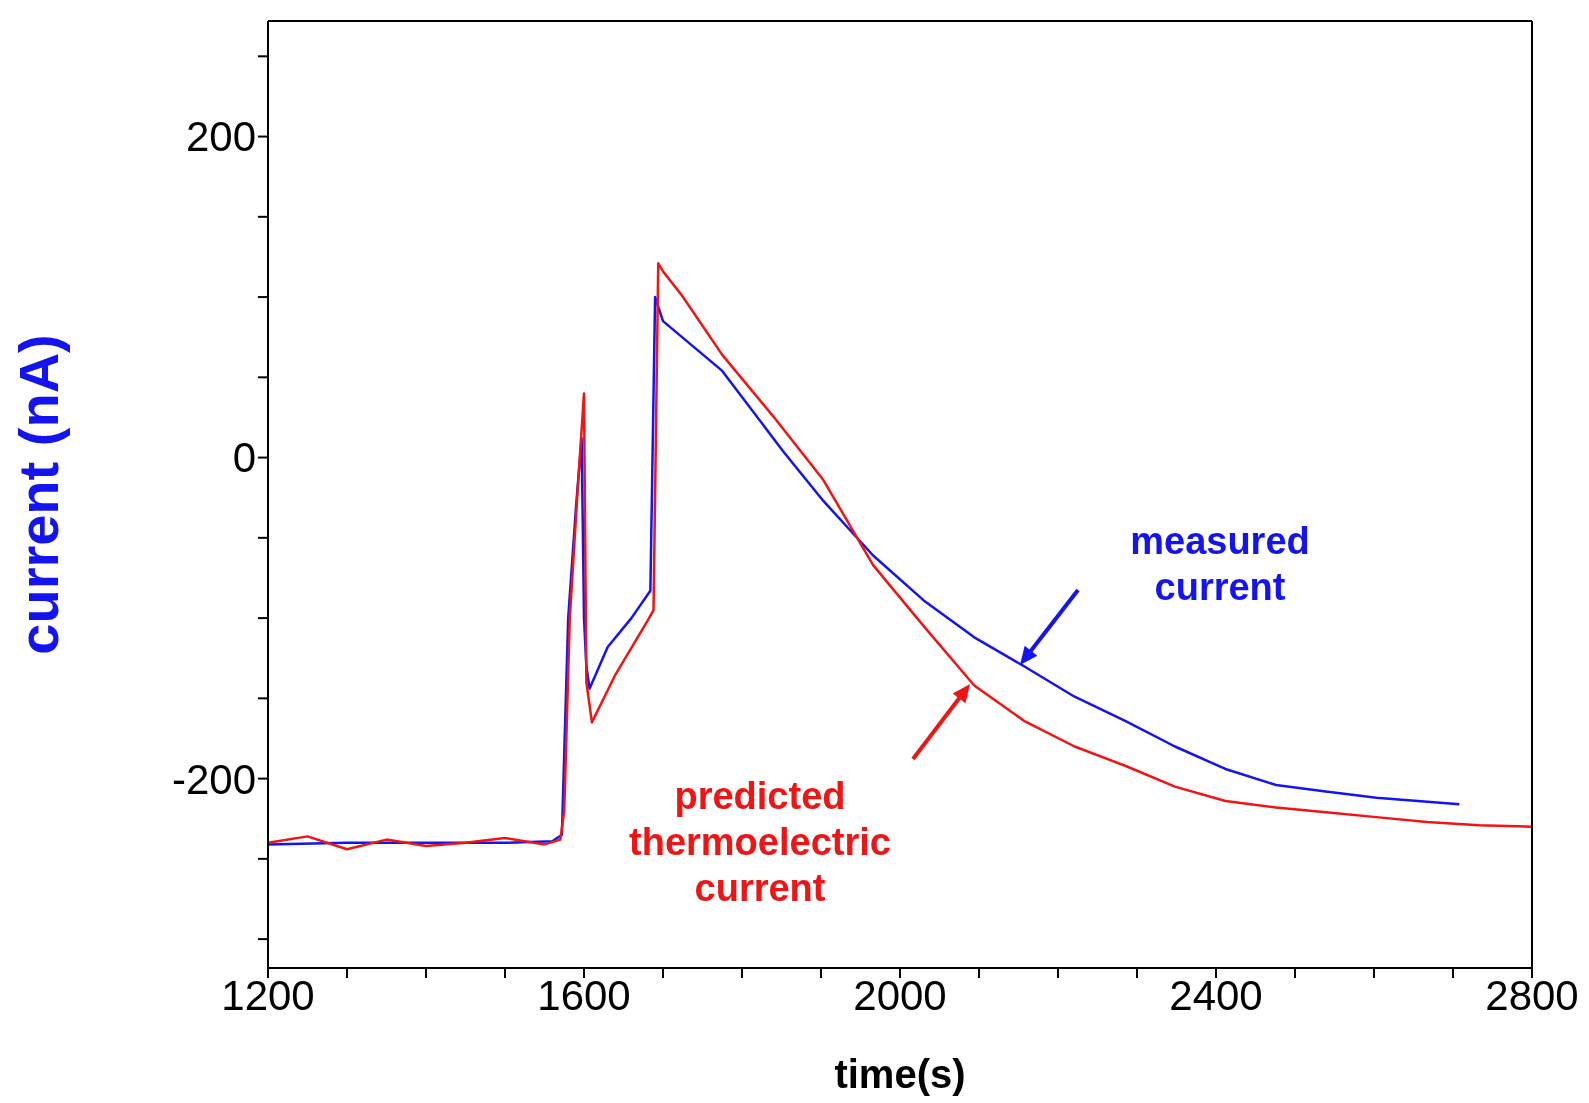  What do you see at coordinates (900, 1074) in the screenshot?
I see `x-axis-title: time(s)` at bounding box center [900, 1074].